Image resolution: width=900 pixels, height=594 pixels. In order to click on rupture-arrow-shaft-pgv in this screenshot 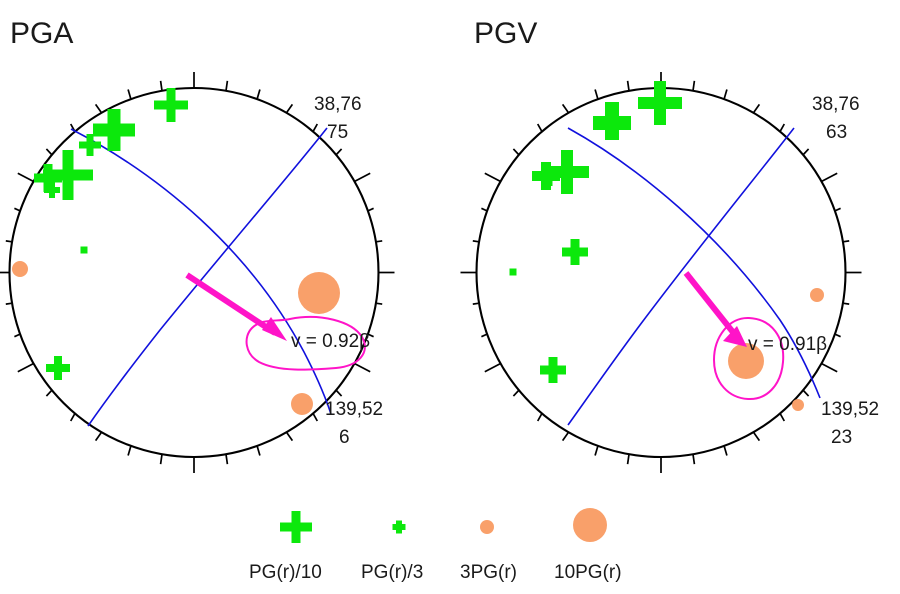, I will do `click(711, 304)`.